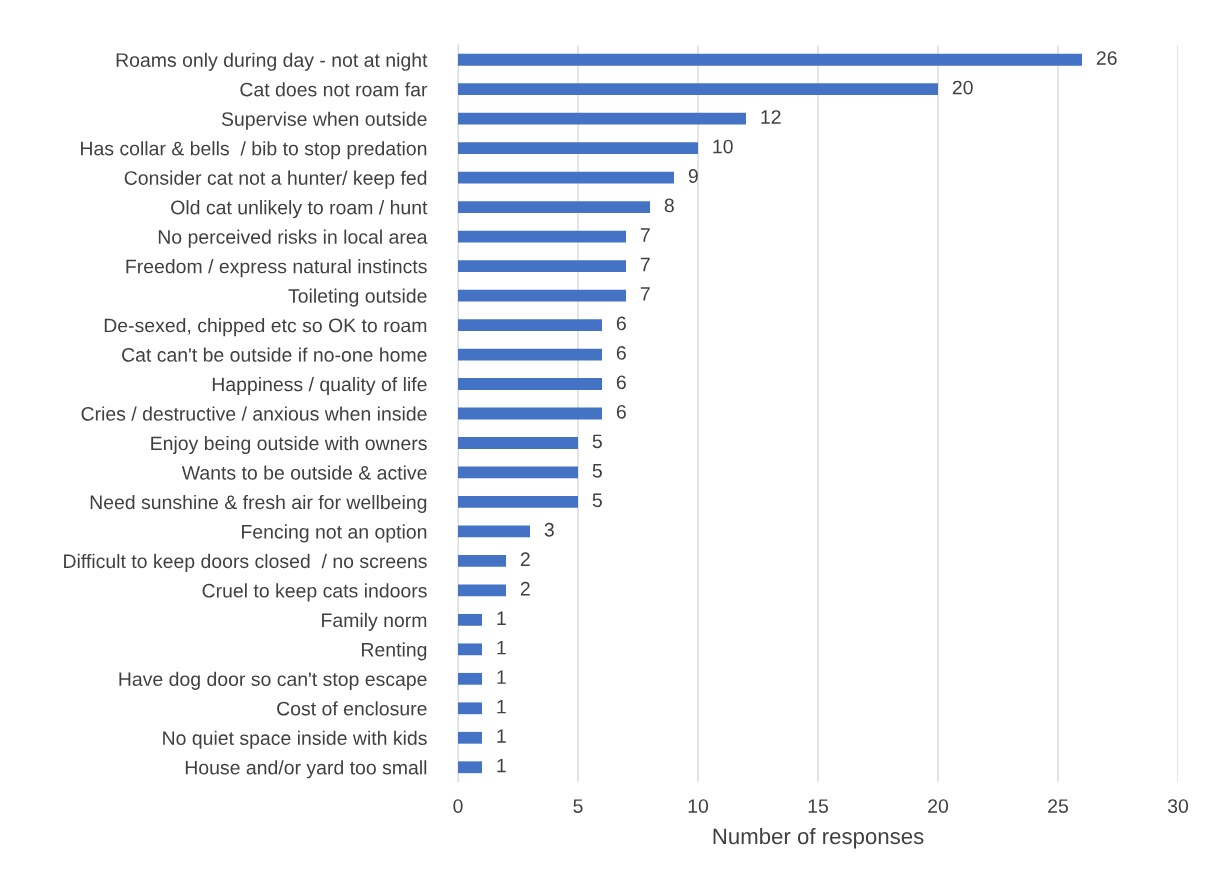 Image resolution: width=1226 pixels, height=873 pixels. I want to click on data-label: 3, so click(549, 529).